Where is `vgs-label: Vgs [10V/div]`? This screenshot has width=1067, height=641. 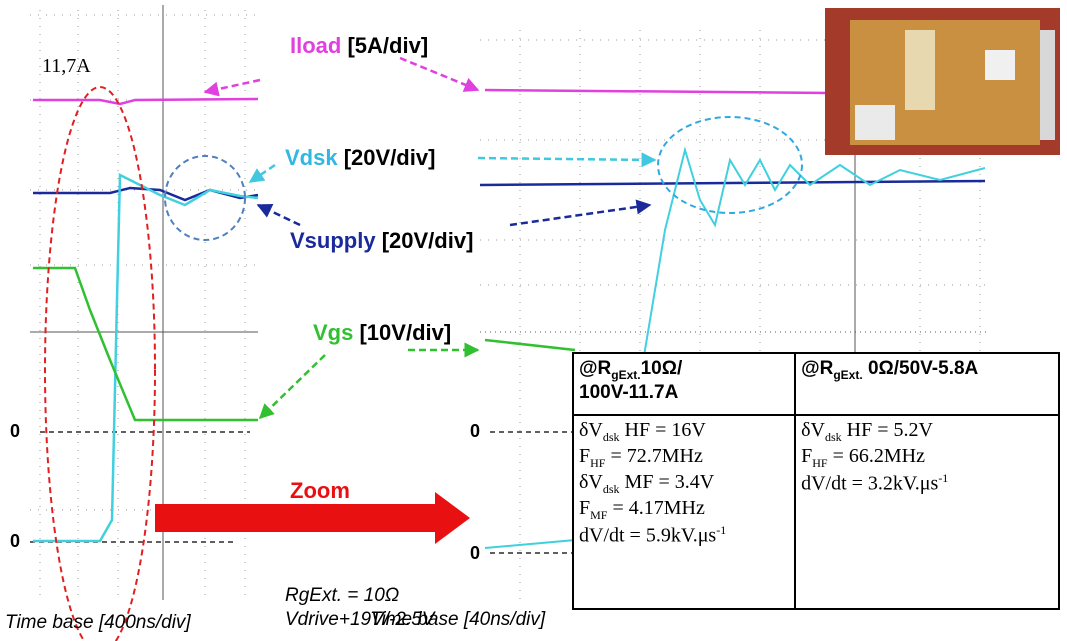 vgs-label: Vgs [10V/div] is located at coordinates (382, 333).